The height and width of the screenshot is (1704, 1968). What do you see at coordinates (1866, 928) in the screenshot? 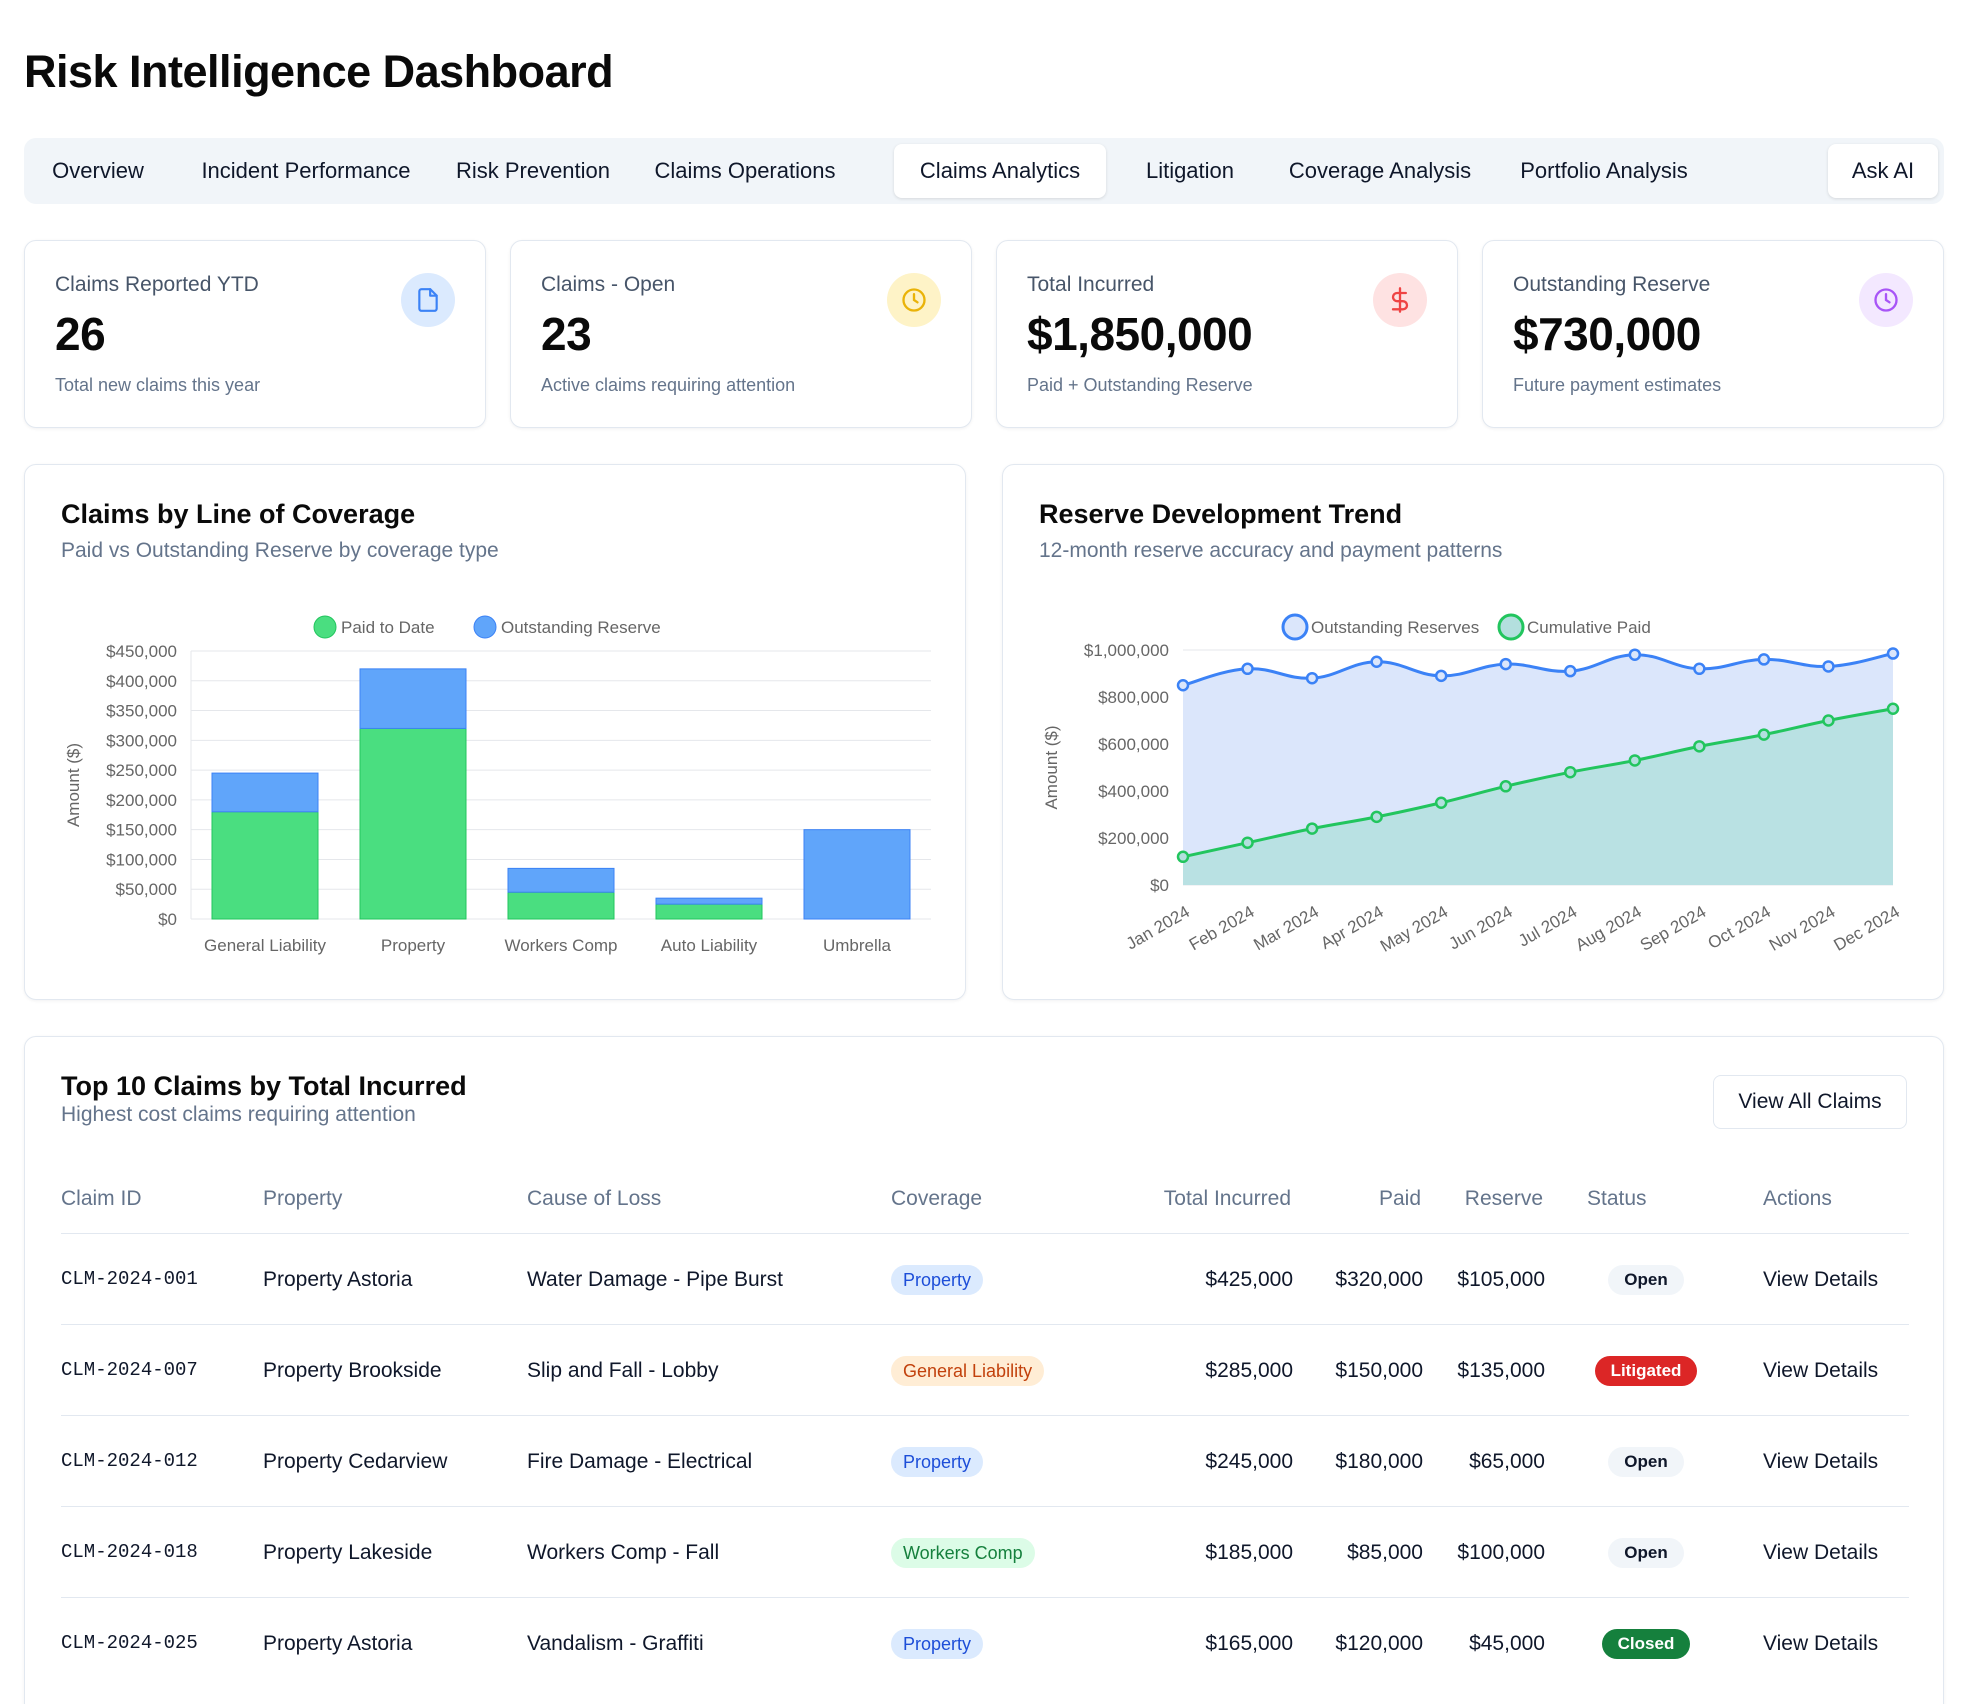
I see `x-tick-label: Dec 2024` at bounding box center [1866, 928].